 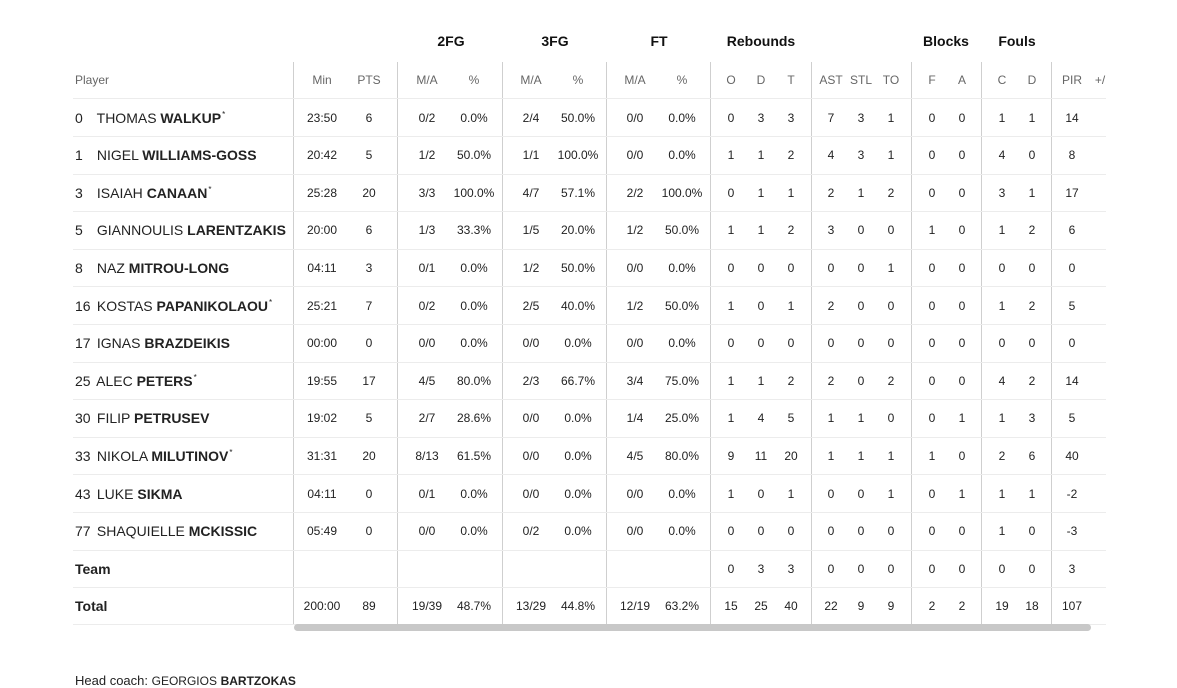 I want to click on col-header-foul-d: D, so click(x=1032, y=80).